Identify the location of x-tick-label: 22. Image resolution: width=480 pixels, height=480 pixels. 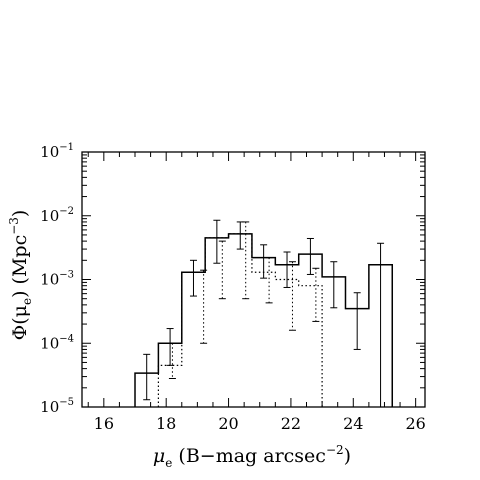
(291, 423).